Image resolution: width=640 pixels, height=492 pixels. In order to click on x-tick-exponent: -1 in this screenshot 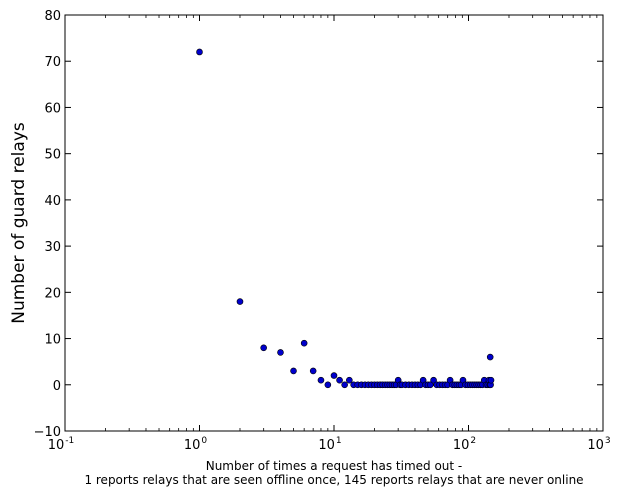, I will do `click(69, 441)`.